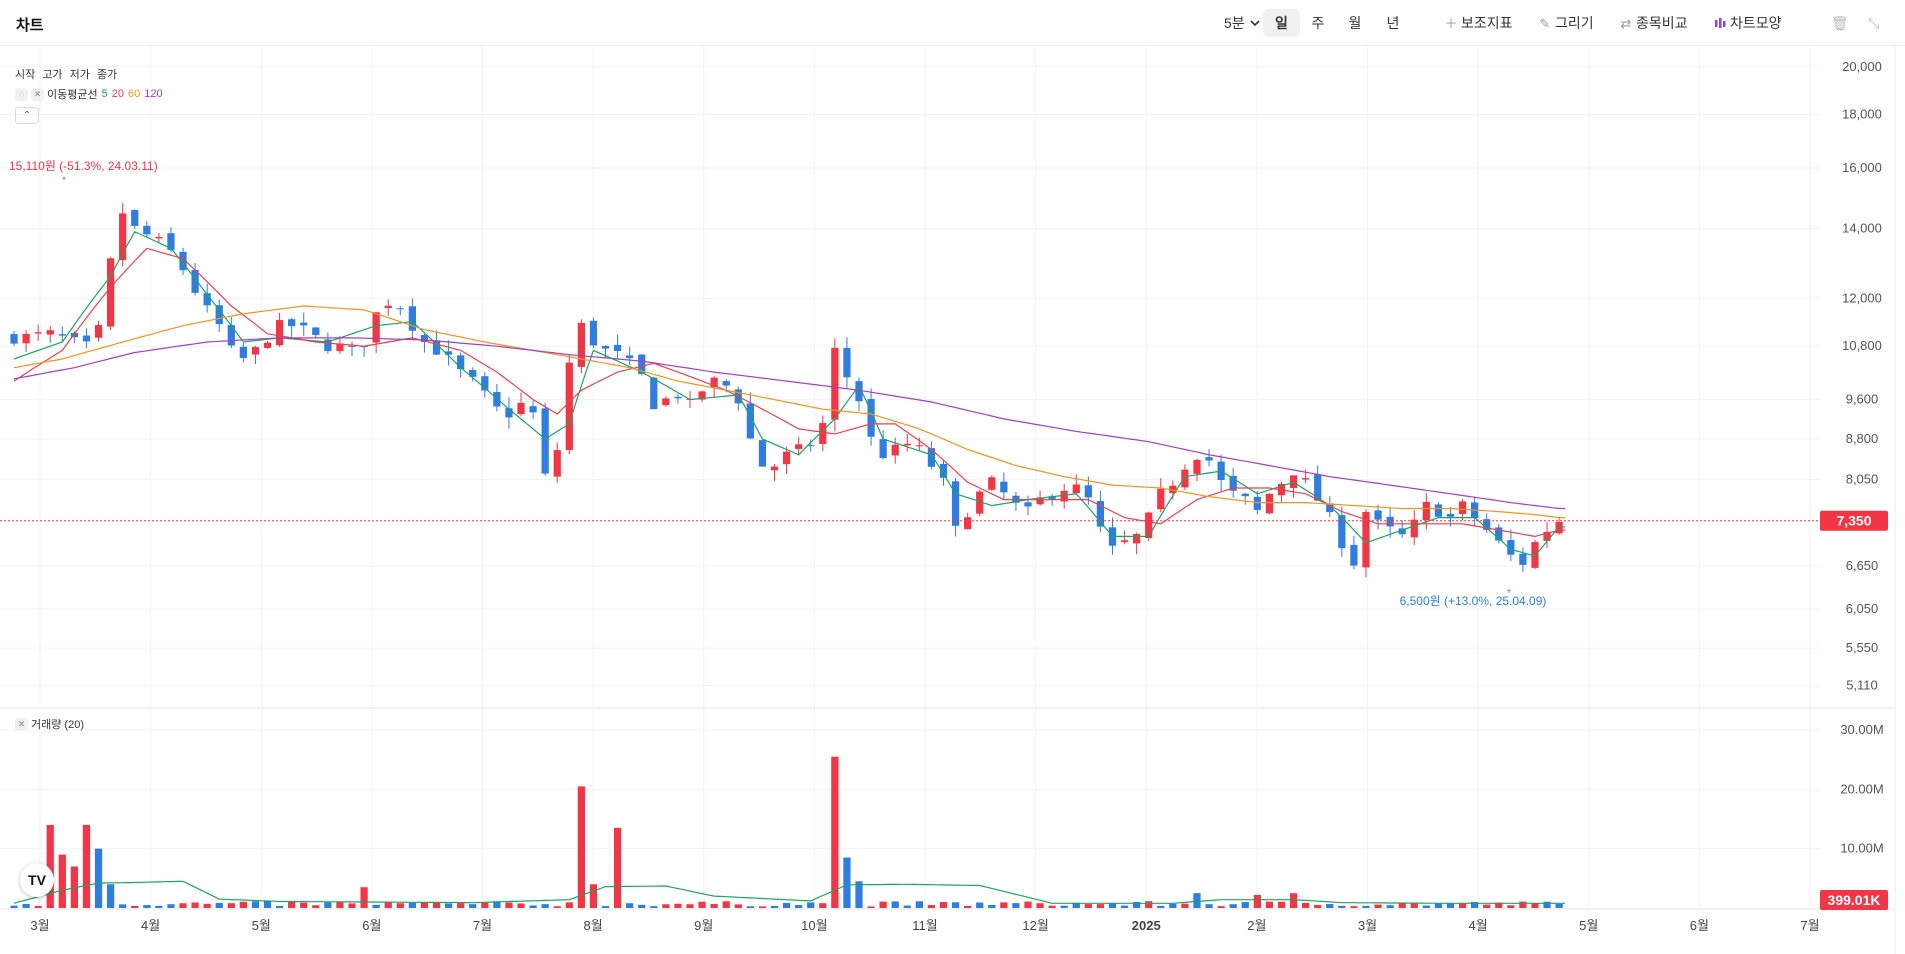 The height and width of the screenshot is (954, 1905). I want to click on compare-button: ⇄ 종목비교, so click(1653, 23).